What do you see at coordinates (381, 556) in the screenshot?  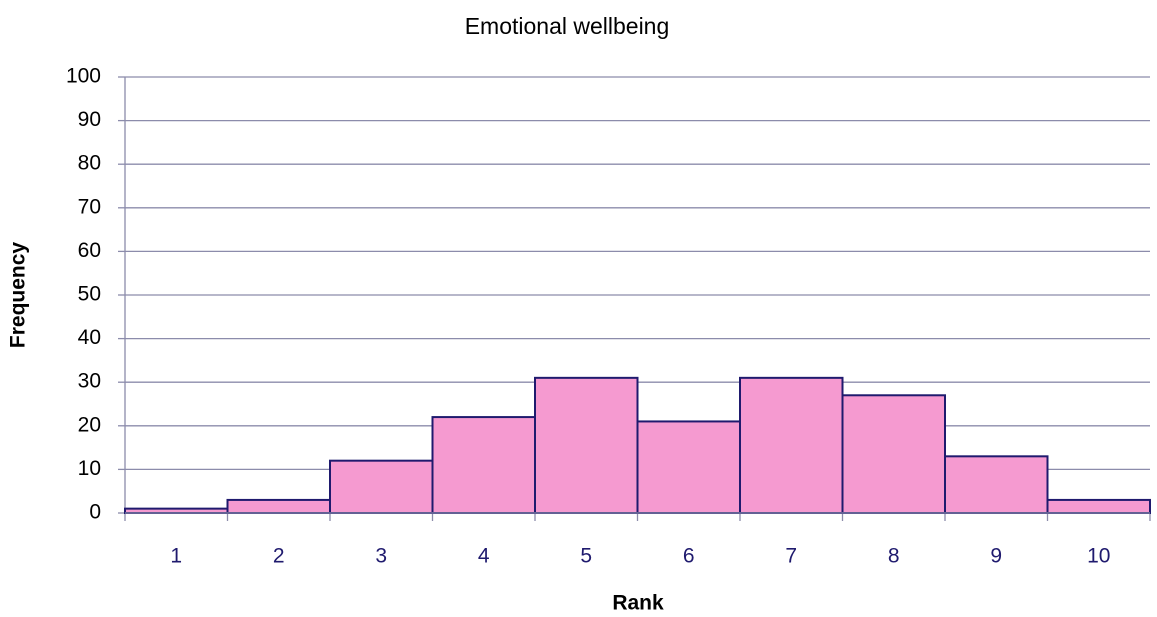 I see `x-tick-label: 3` at bounding box center [381, 556].